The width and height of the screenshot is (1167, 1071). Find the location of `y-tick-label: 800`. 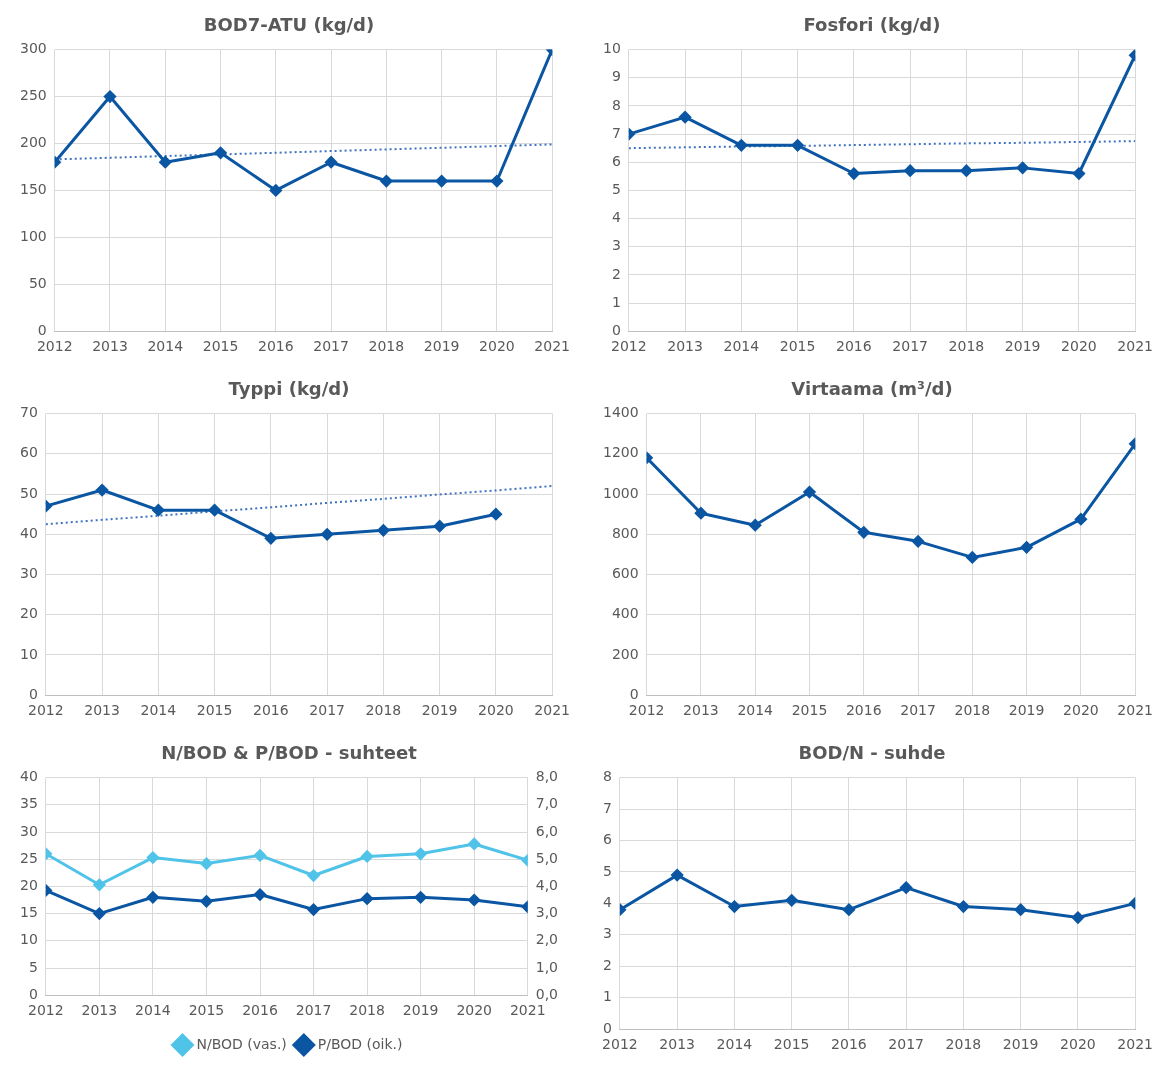

y-tick-label: 800 is located at coordinates (625, 532).